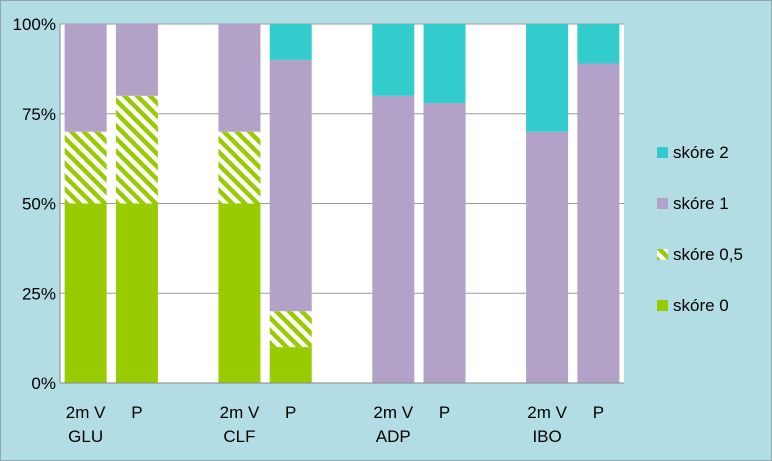 The image size is (772, 461). Describe the element at coordinates (34, 24) in the screenshot. I see `y-tick-label: 100%` at that location.